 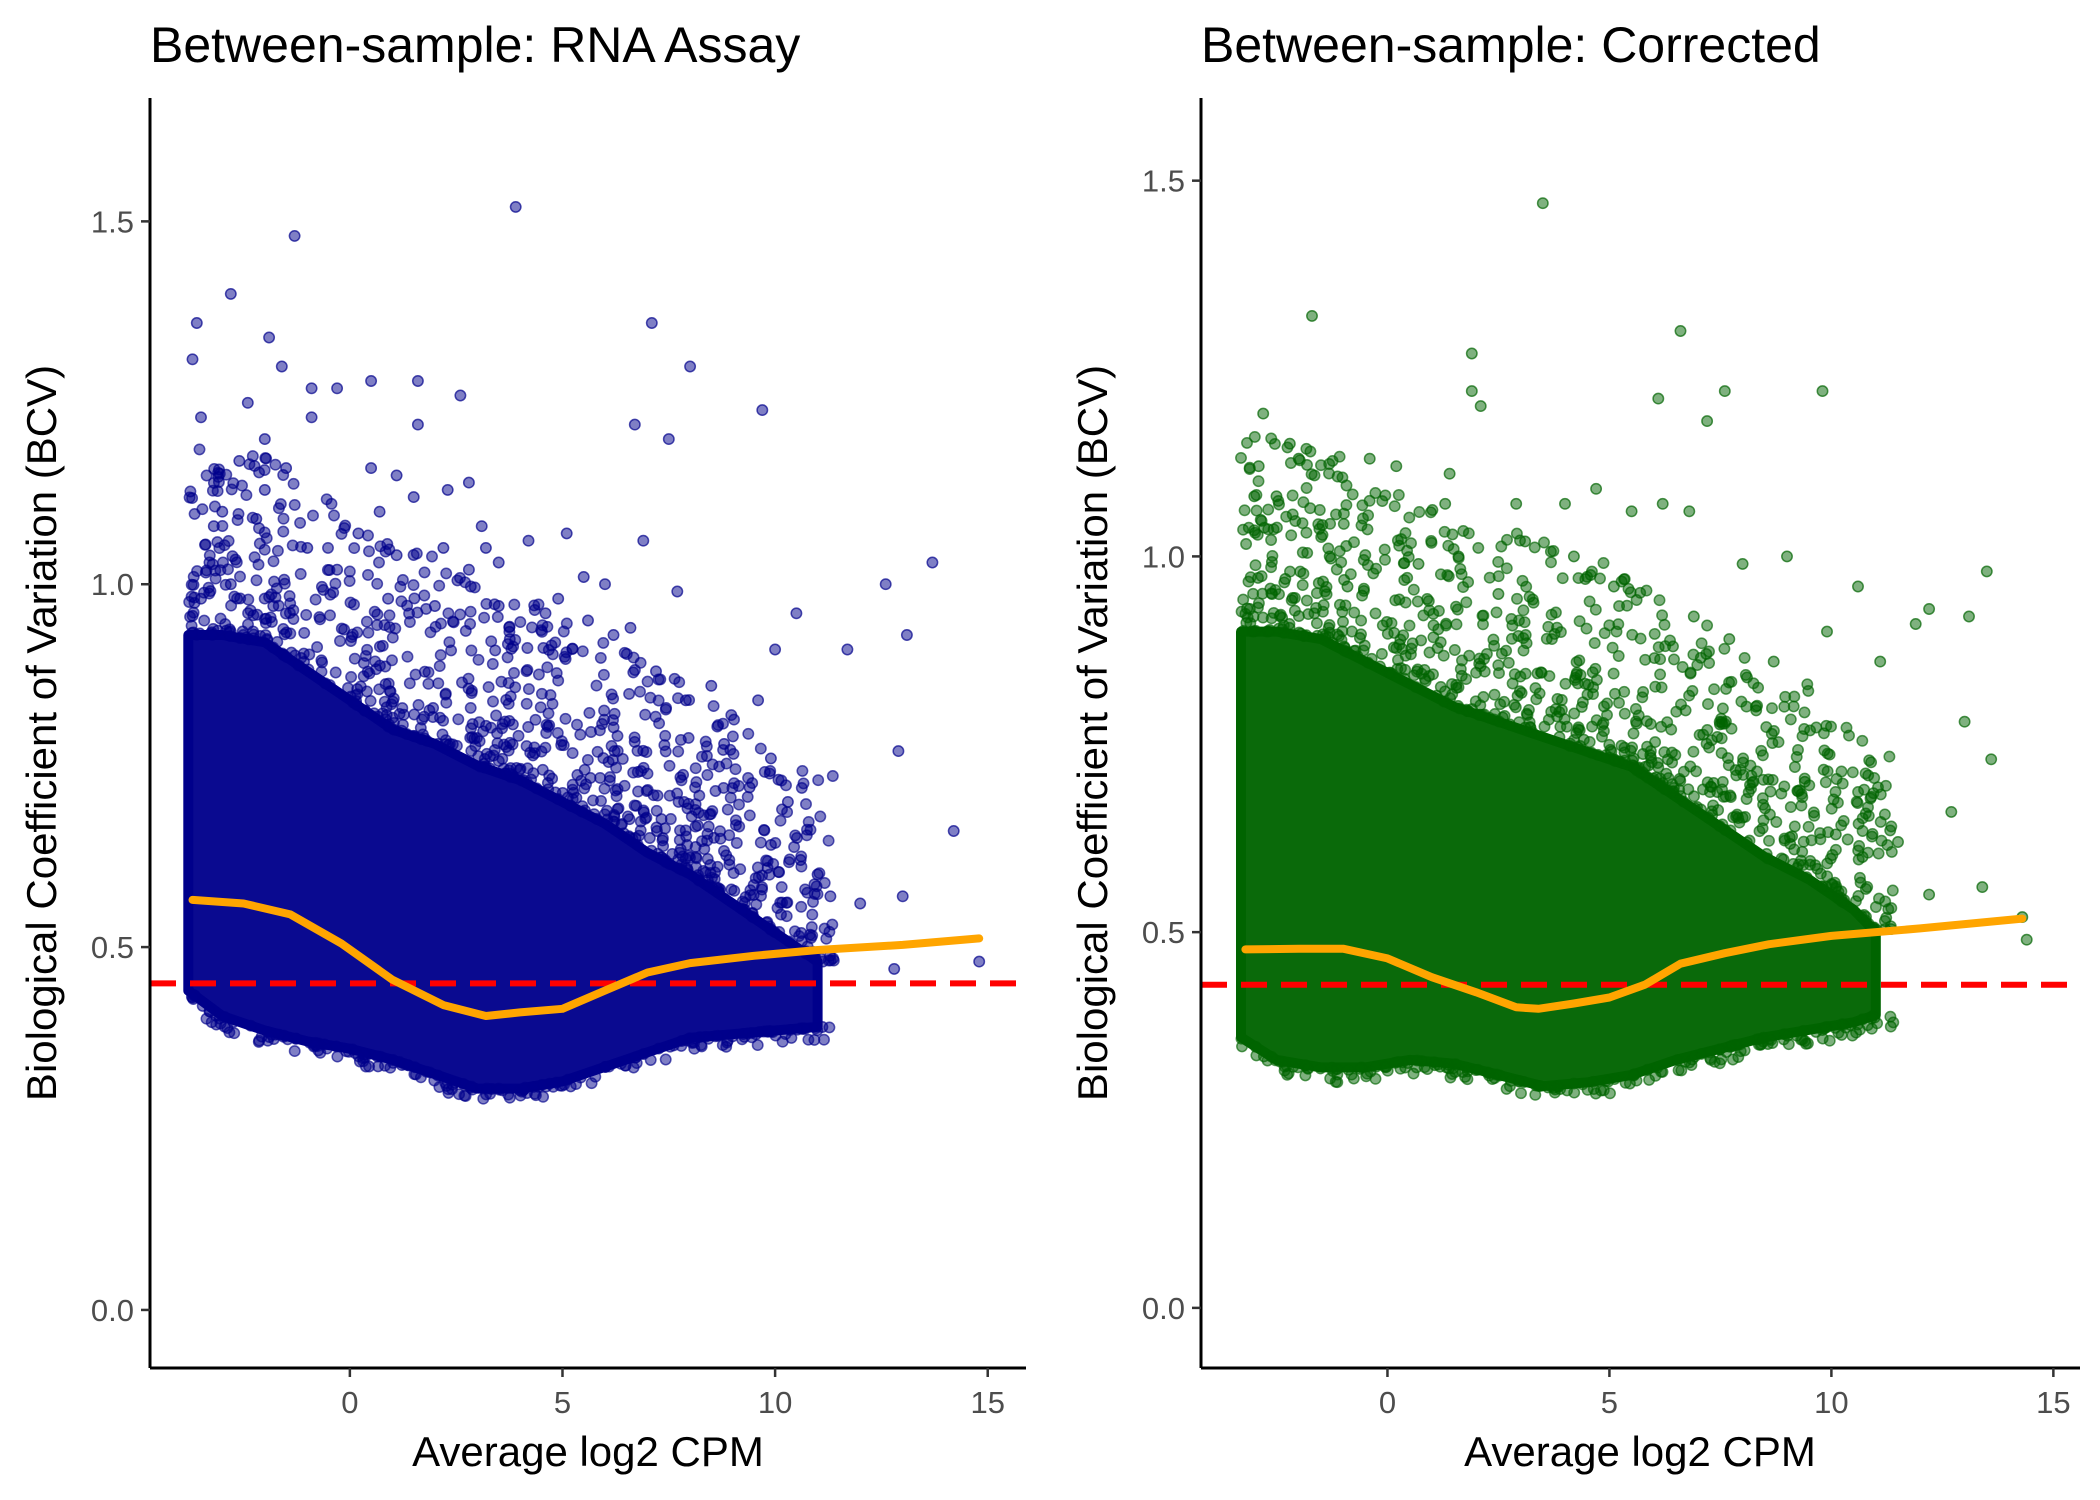 What do you see at coordinates (1609, 1402) in the screenshot?
I see `x-tick-label: 5` at bounding box center [1609, 1402].